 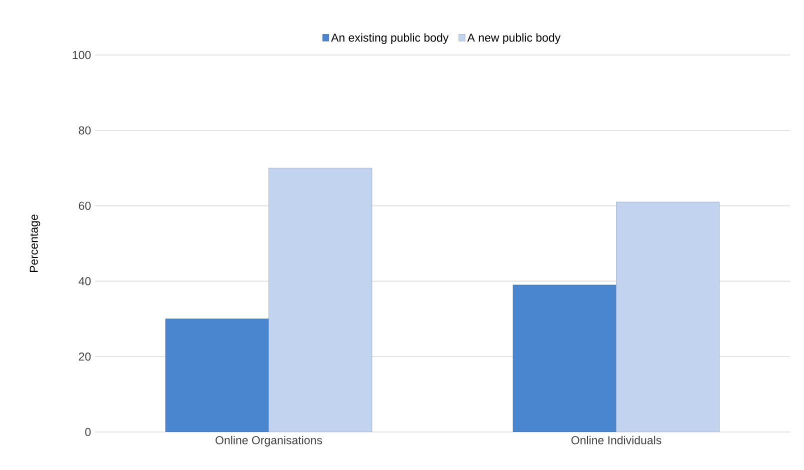 I want to click on y-tick-label: 40, so click(x=84, y=281).